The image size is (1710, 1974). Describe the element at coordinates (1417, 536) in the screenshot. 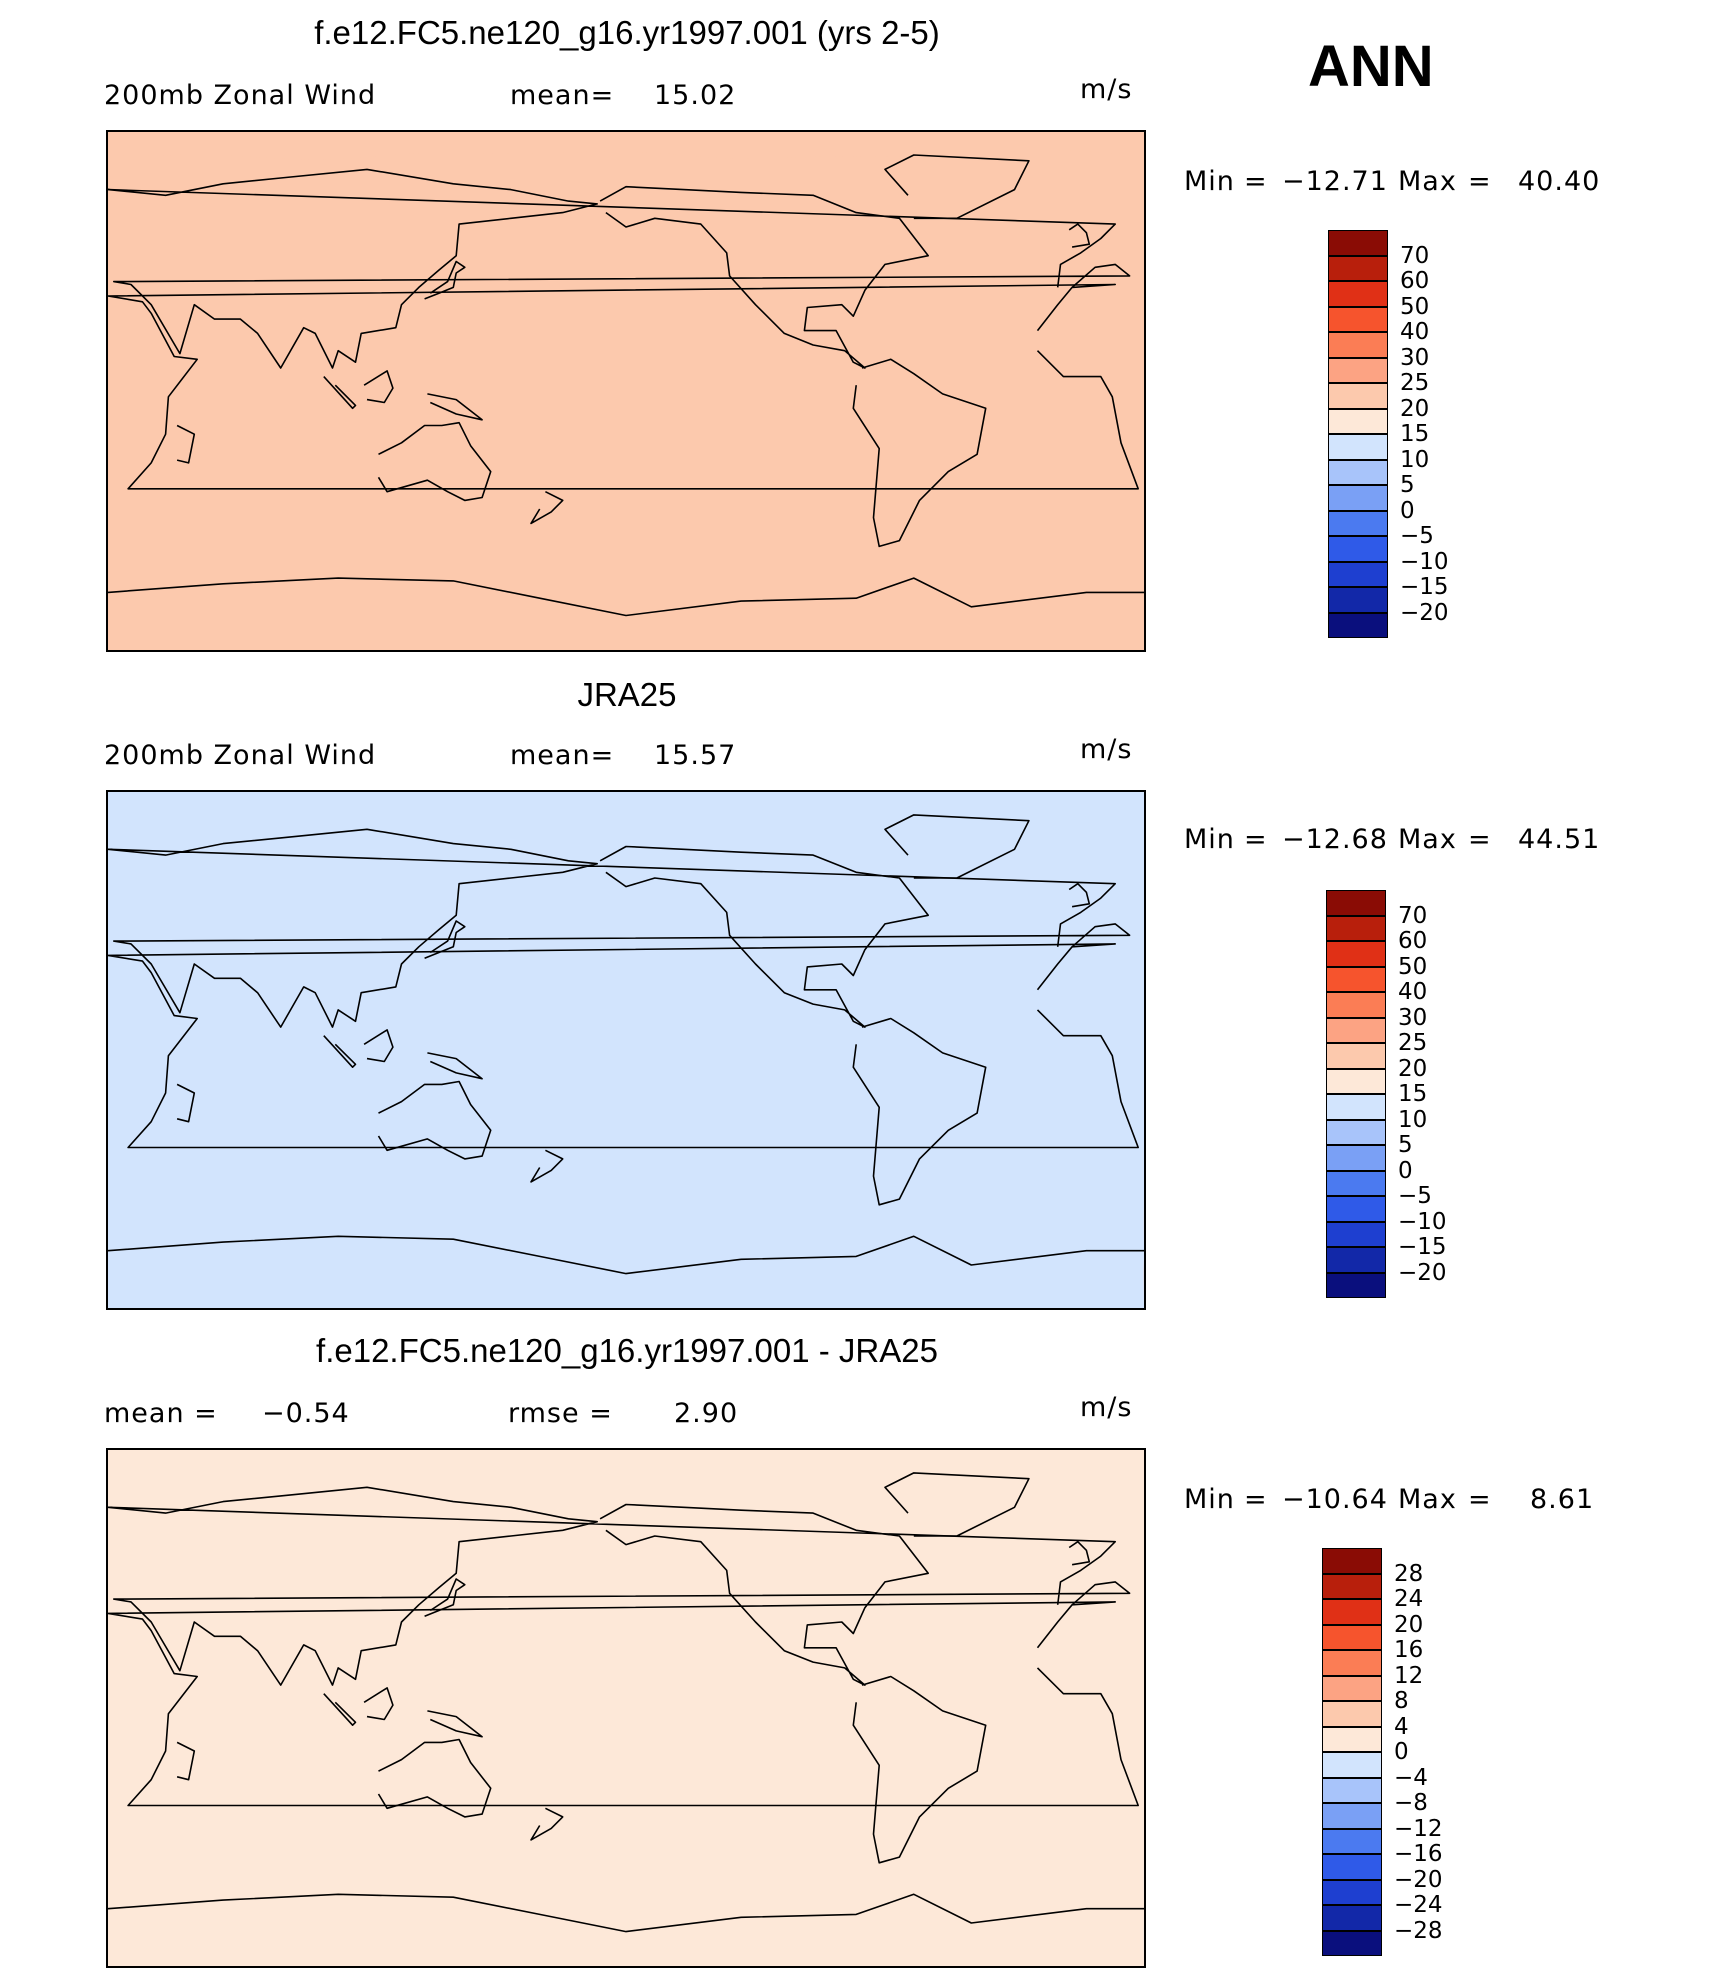

I see `colorbar-tick-label: −5` at that location.